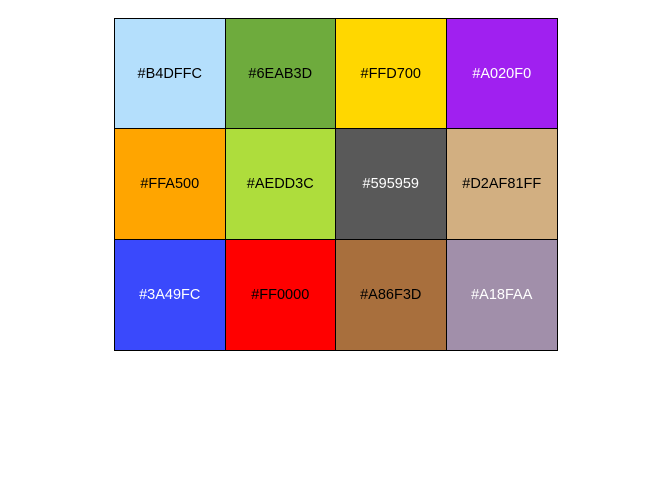 Image resolution: width=672 pixels, height=480 pixels. I want to click on color-swatch: #A020F0, so click(501, 74).